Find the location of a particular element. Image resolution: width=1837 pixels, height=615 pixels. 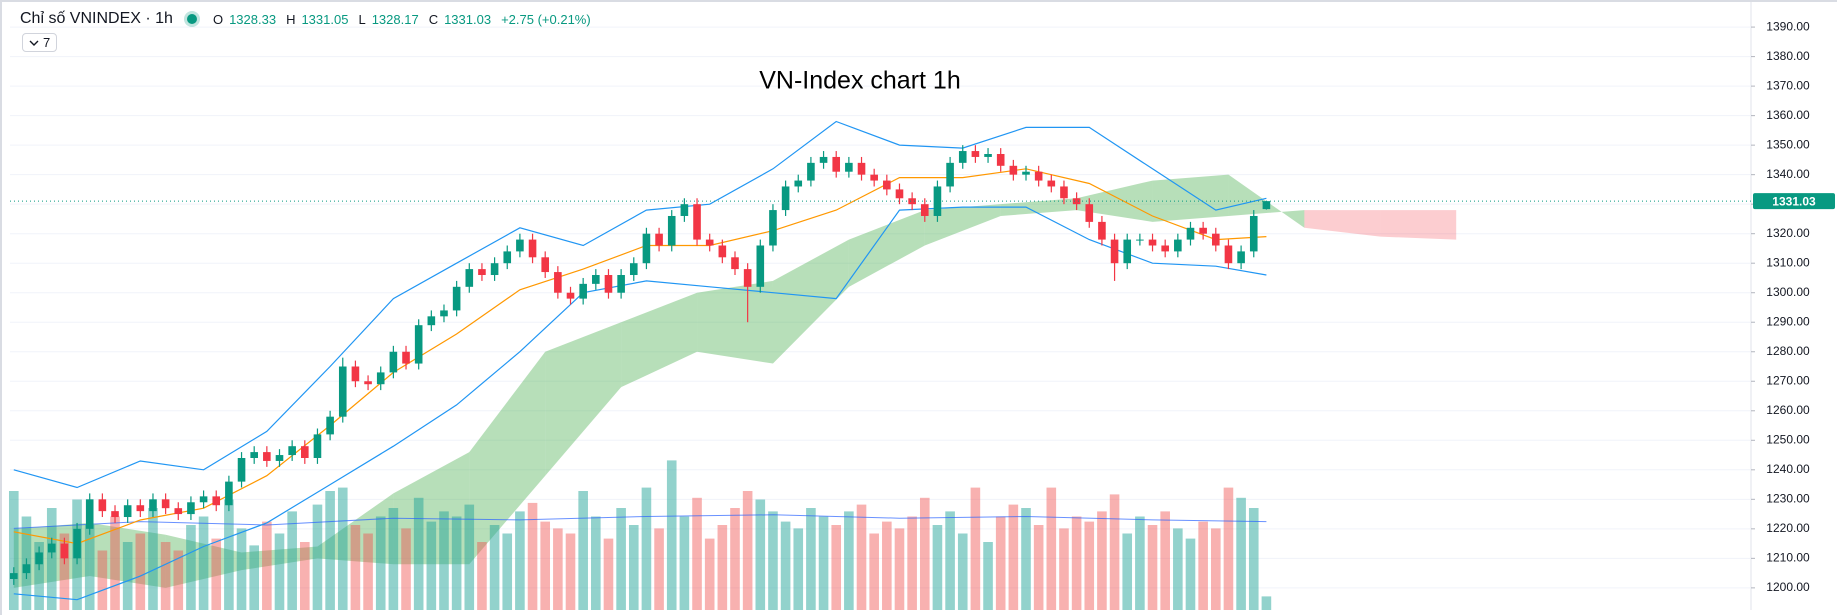

indicator-toggle: 7 is located at coordinates (40, 42).